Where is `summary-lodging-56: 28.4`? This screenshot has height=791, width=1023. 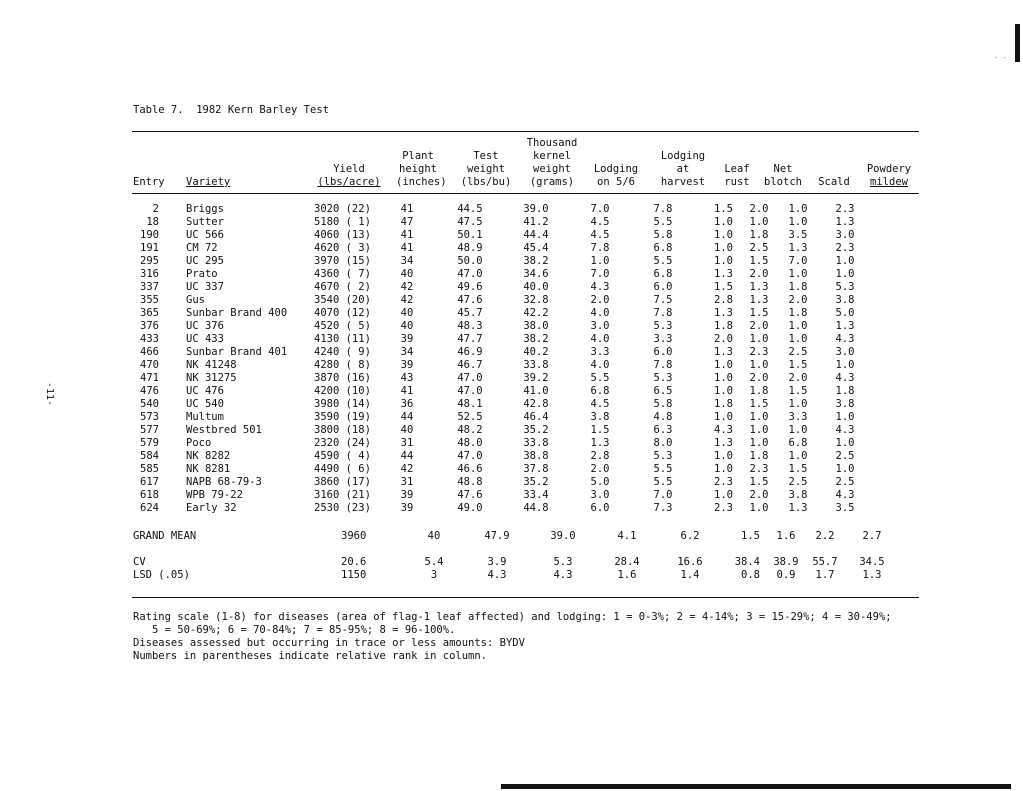 summary-lodging-56: 28.4 is located at coordinates (627, 562).